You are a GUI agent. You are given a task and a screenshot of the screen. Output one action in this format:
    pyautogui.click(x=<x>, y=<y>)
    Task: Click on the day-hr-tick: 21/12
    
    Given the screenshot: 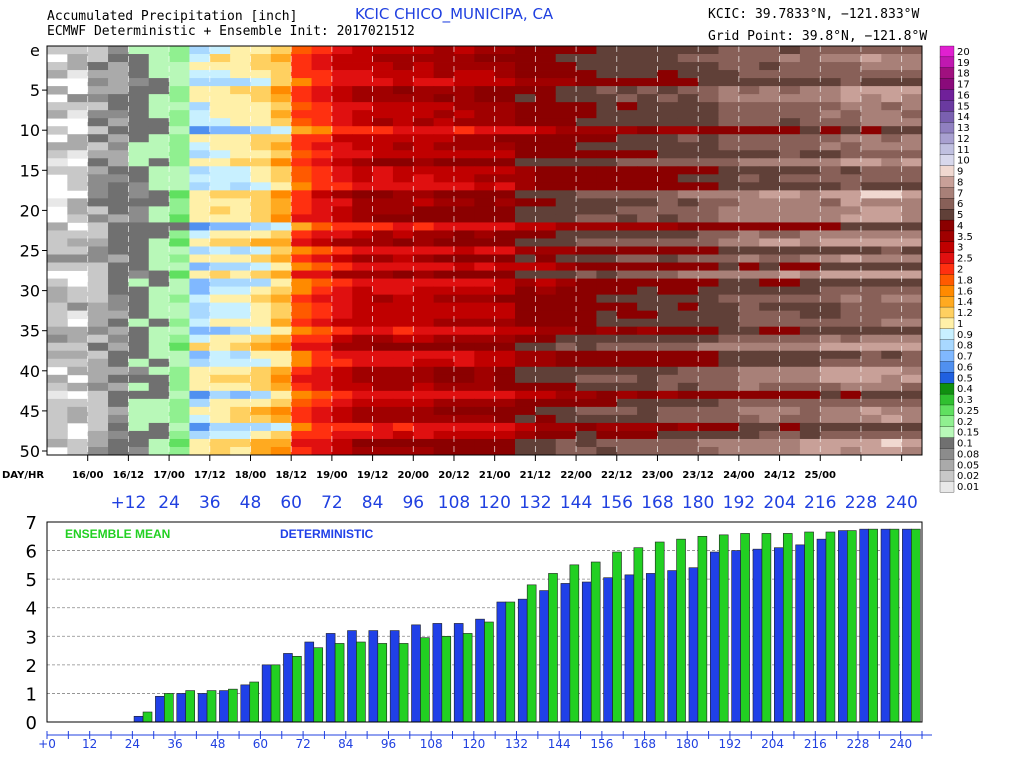 What is the action you would take?
    pyautogui.click(x=536, y=475)
    